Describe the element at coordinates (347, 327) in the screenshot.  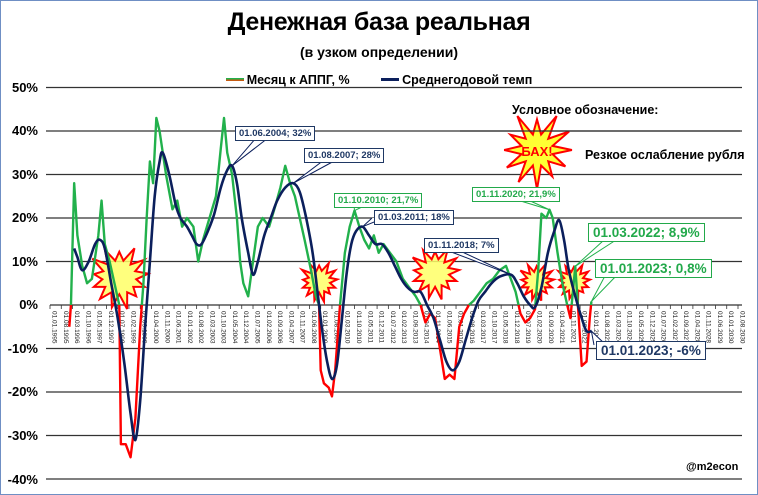
I see `x-tick-label: 01.03.2010` at that location.